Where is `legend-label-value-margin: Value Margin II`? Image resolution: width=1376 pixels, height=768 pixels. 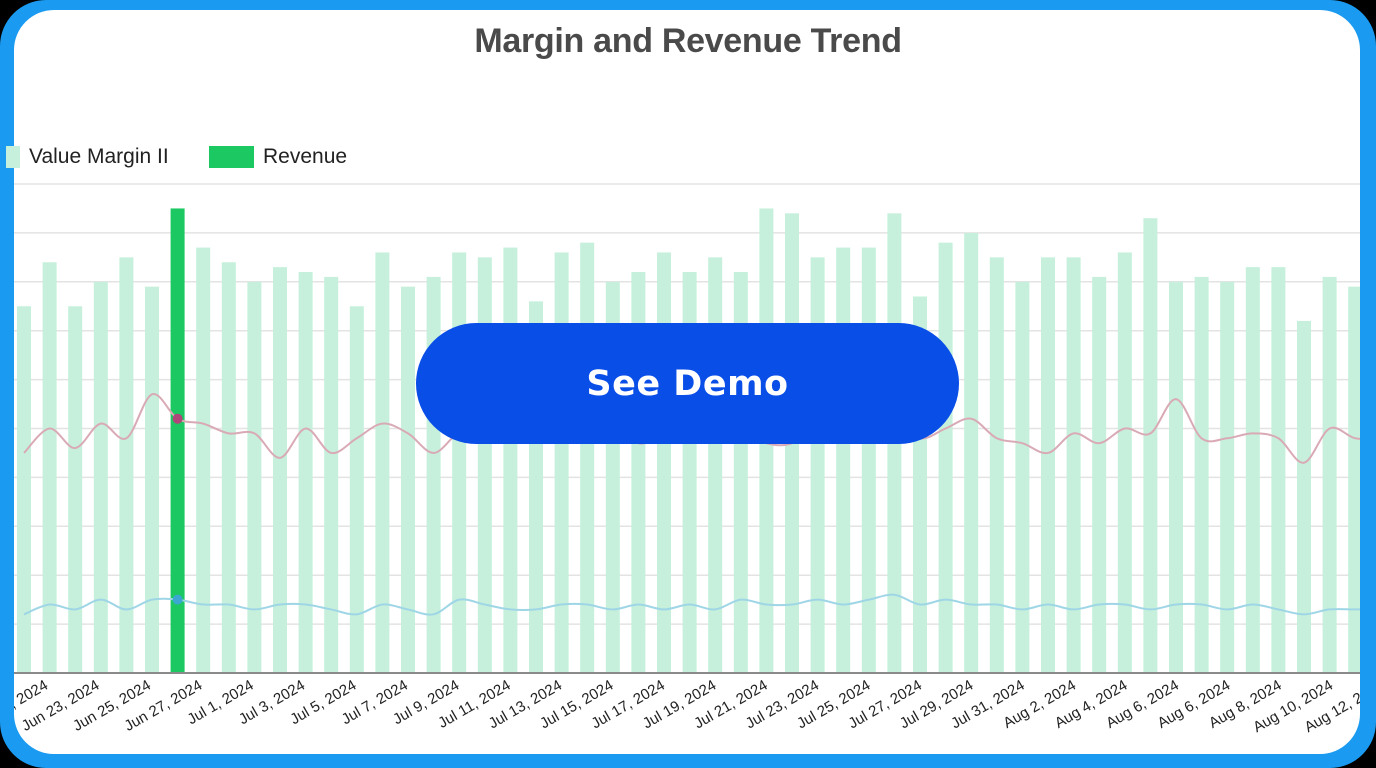 legend-label-value-margin: Value Margin II is located at coordinates (99, 156).